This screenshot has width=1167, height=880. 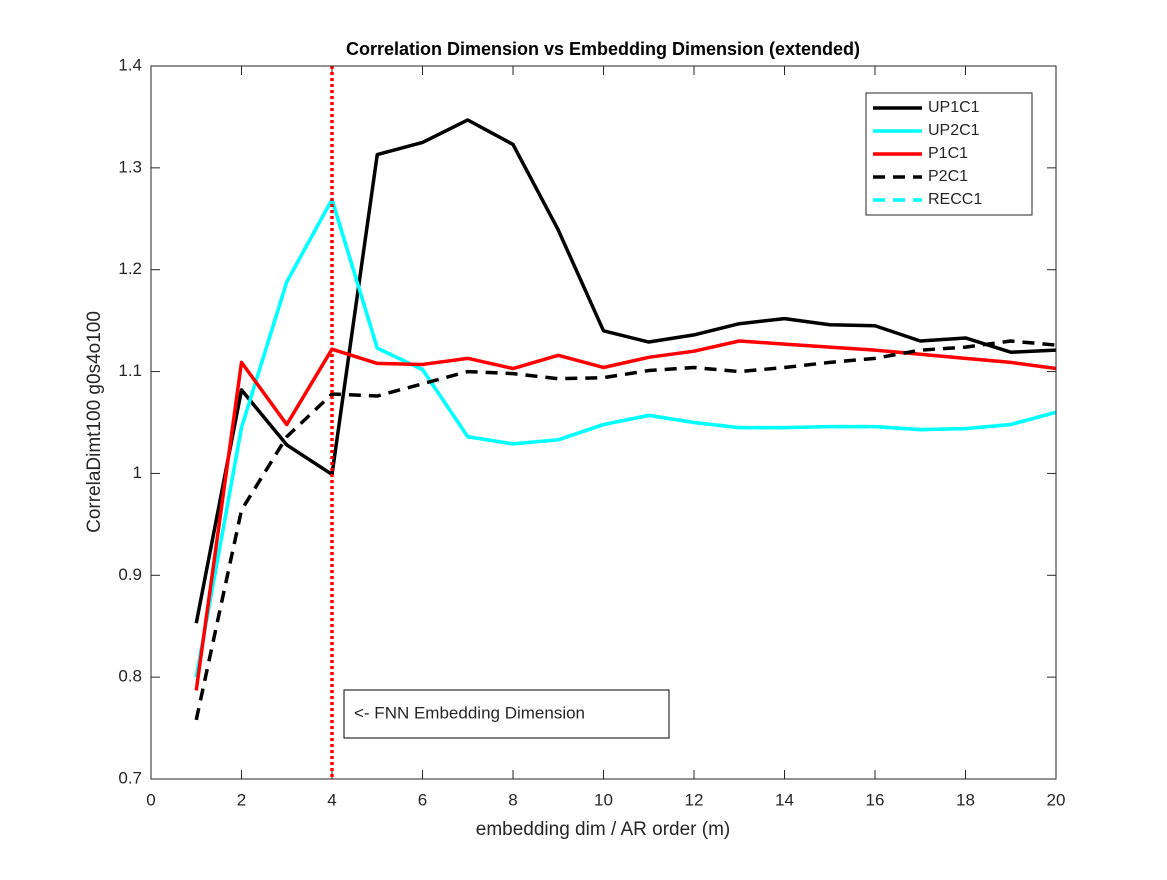 What do you see at coordinates (130, 268) in the screenshot?
I see `y-tick-label: 1.2` at bounding box center [130, 268].